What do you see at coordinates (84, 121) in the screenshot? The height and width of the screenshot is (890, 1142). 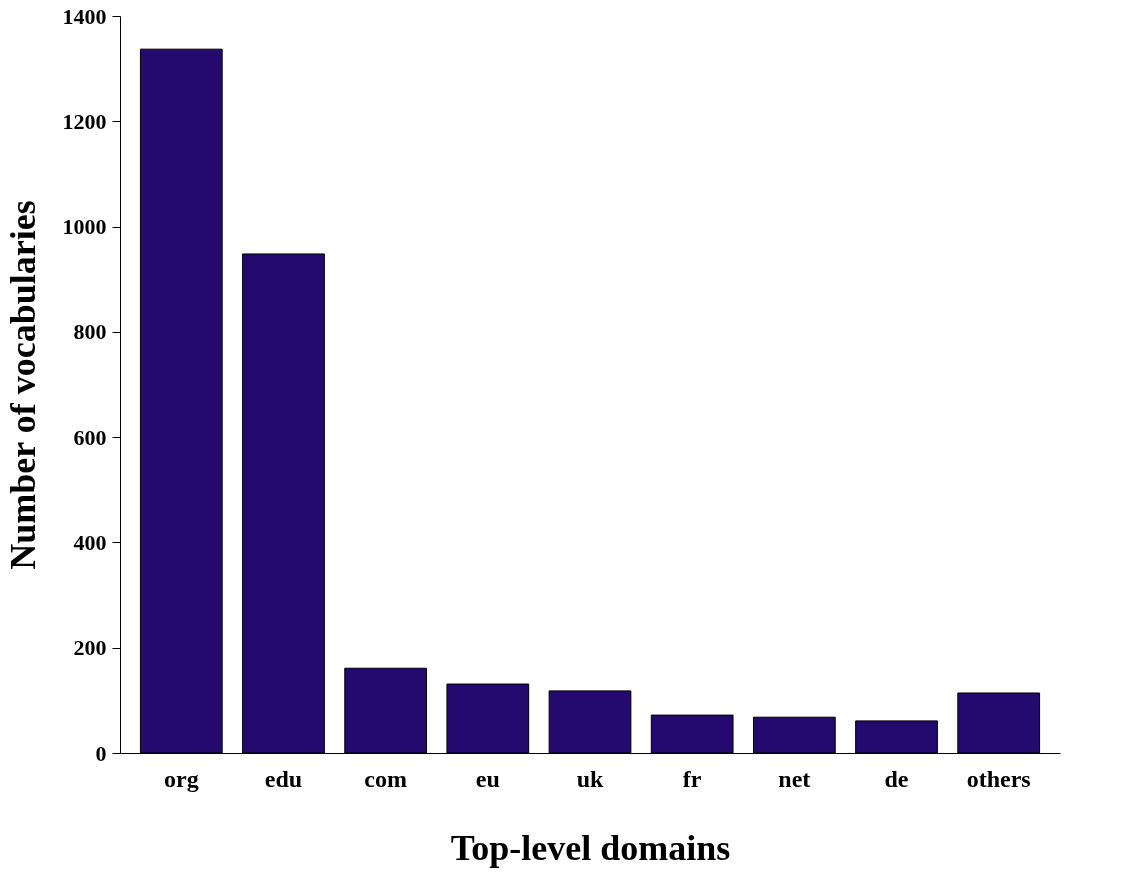 I see `y-tick-label: 1200` at bounding box center [84, 121].